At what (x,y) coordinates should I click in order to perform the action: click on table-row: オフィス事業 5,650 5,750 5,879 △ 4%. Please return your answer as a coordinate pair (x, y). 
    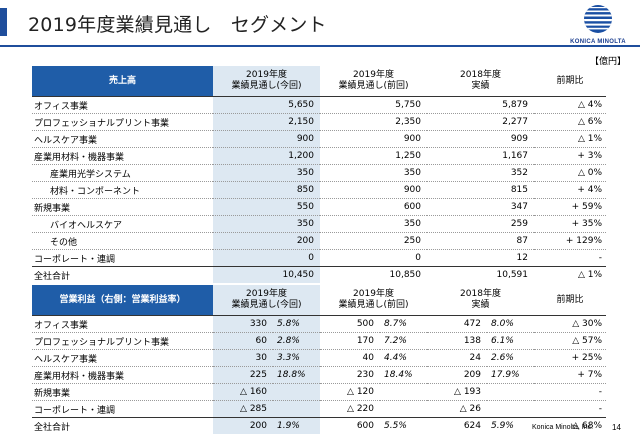
    Looking at the image, I should click on (319, 105).